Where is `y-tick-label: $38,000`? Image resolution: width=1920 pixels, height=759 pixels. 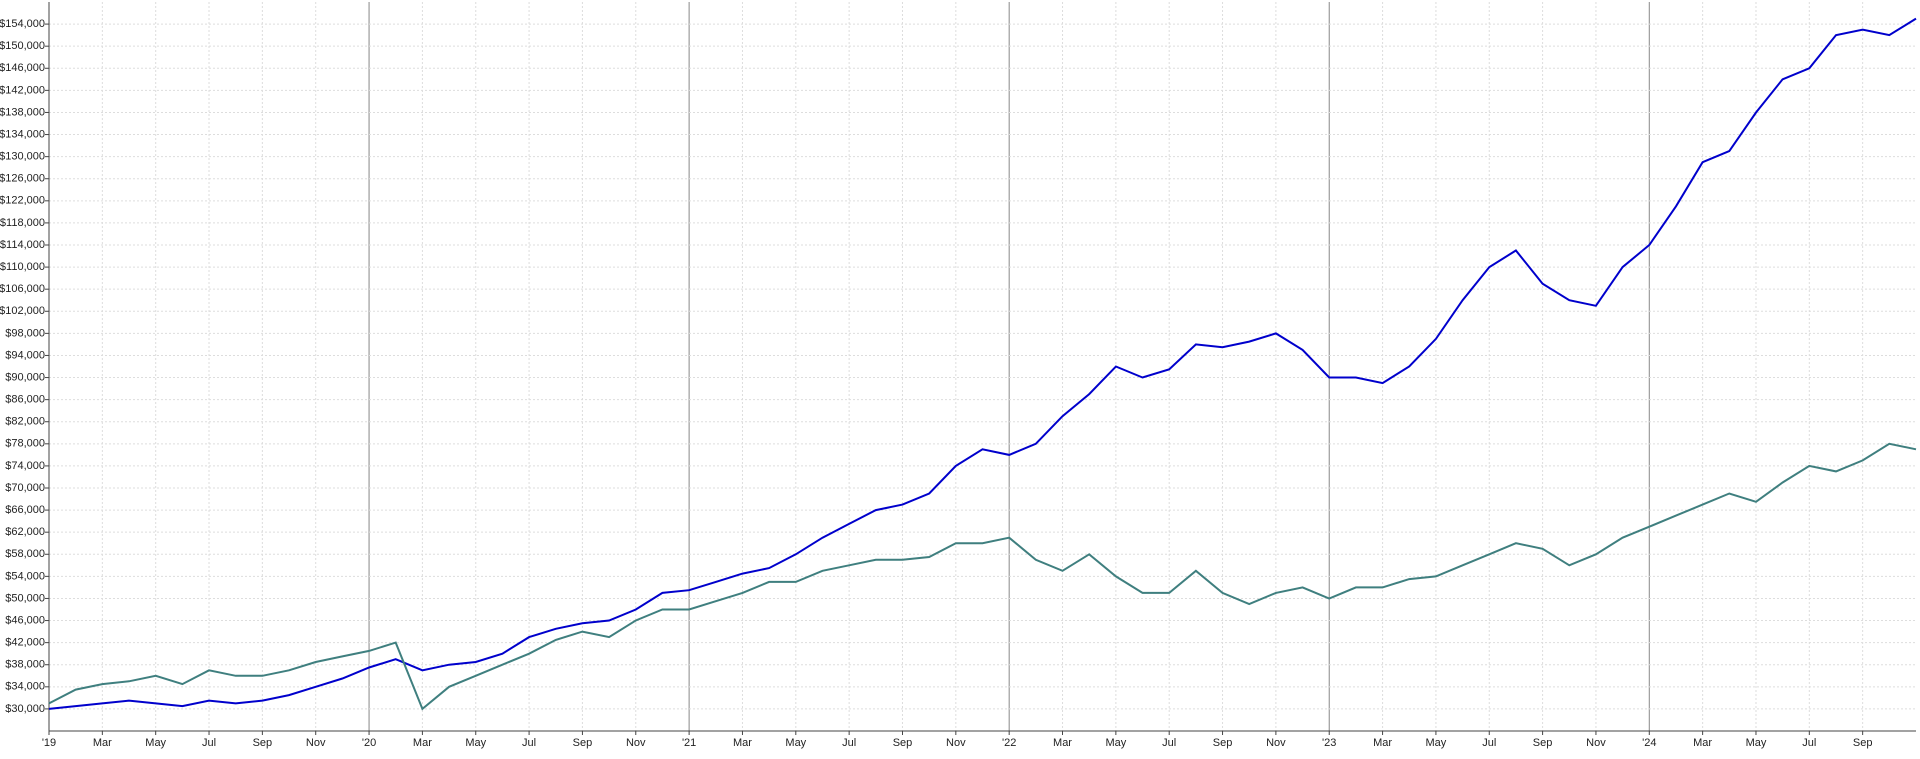 y-tick-label: $38,000 is located at coordinates (25, 665).